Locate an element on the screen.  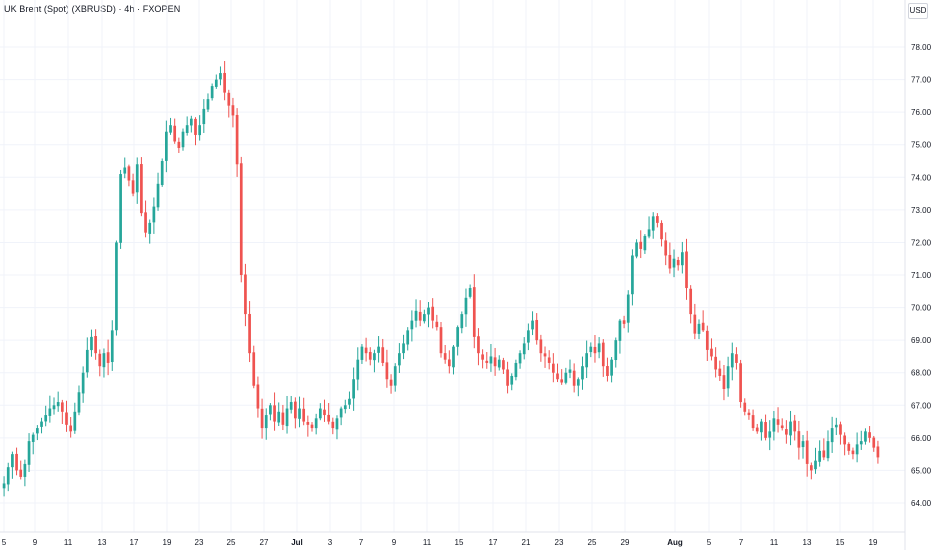
time-tick-label: Jul is located at coordinates (297, 542).